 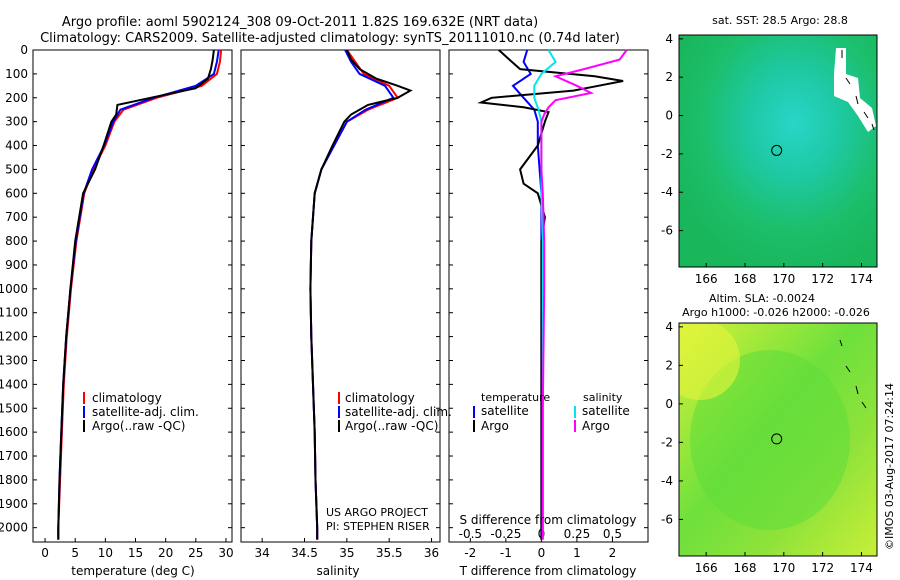 I want to click on depth-tick-label: 1000, so click(x=14, y=289).